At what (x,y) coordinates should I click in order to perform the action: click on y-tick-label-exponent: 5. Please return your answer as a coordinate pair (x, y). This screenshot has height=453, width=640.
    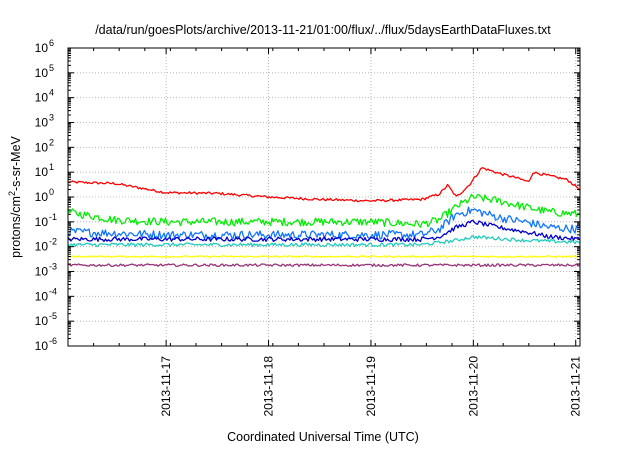
    Looking at the image, I should click on (51, 68).